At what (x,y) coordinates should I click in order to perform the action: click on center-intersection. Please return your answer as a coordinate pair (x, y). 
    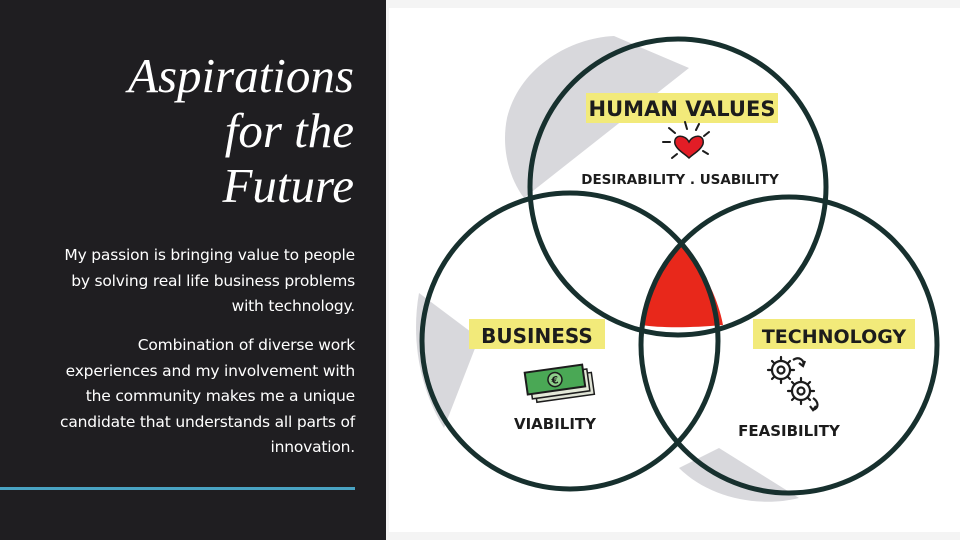
    Looking at the image, I should click on (682, 284).